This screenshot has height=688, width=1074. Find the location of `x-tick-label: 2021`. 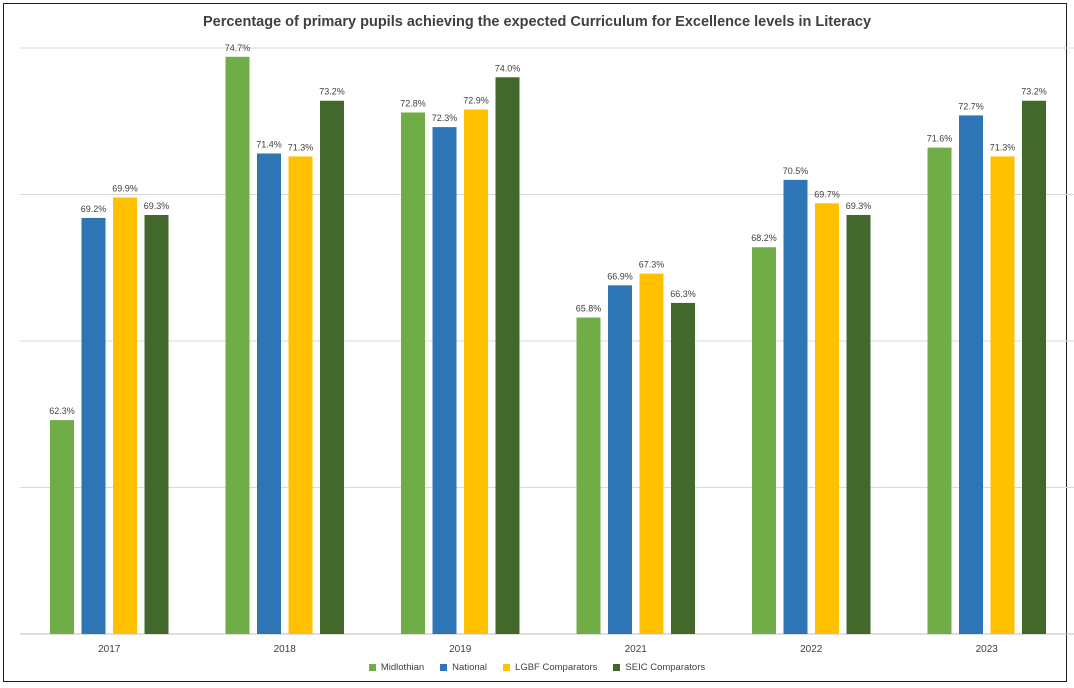

x-tick-label: 2021 is located at coordinates (636, 649).